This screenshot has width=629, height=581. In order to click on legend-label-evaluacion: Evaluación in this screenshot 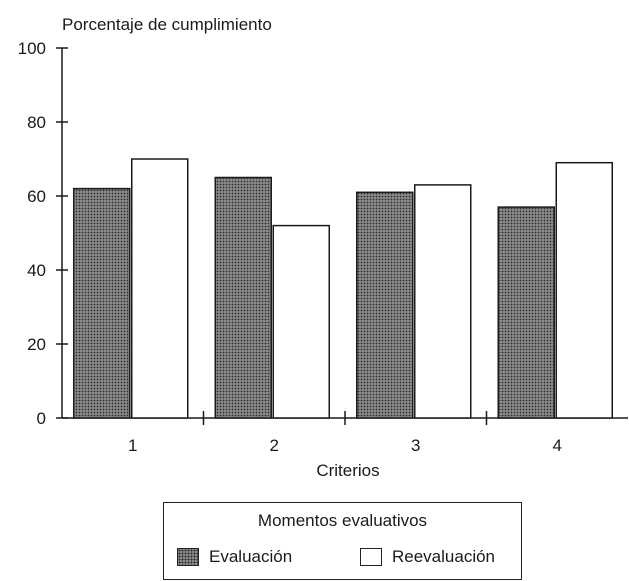, I will do `click(251, 556)`.